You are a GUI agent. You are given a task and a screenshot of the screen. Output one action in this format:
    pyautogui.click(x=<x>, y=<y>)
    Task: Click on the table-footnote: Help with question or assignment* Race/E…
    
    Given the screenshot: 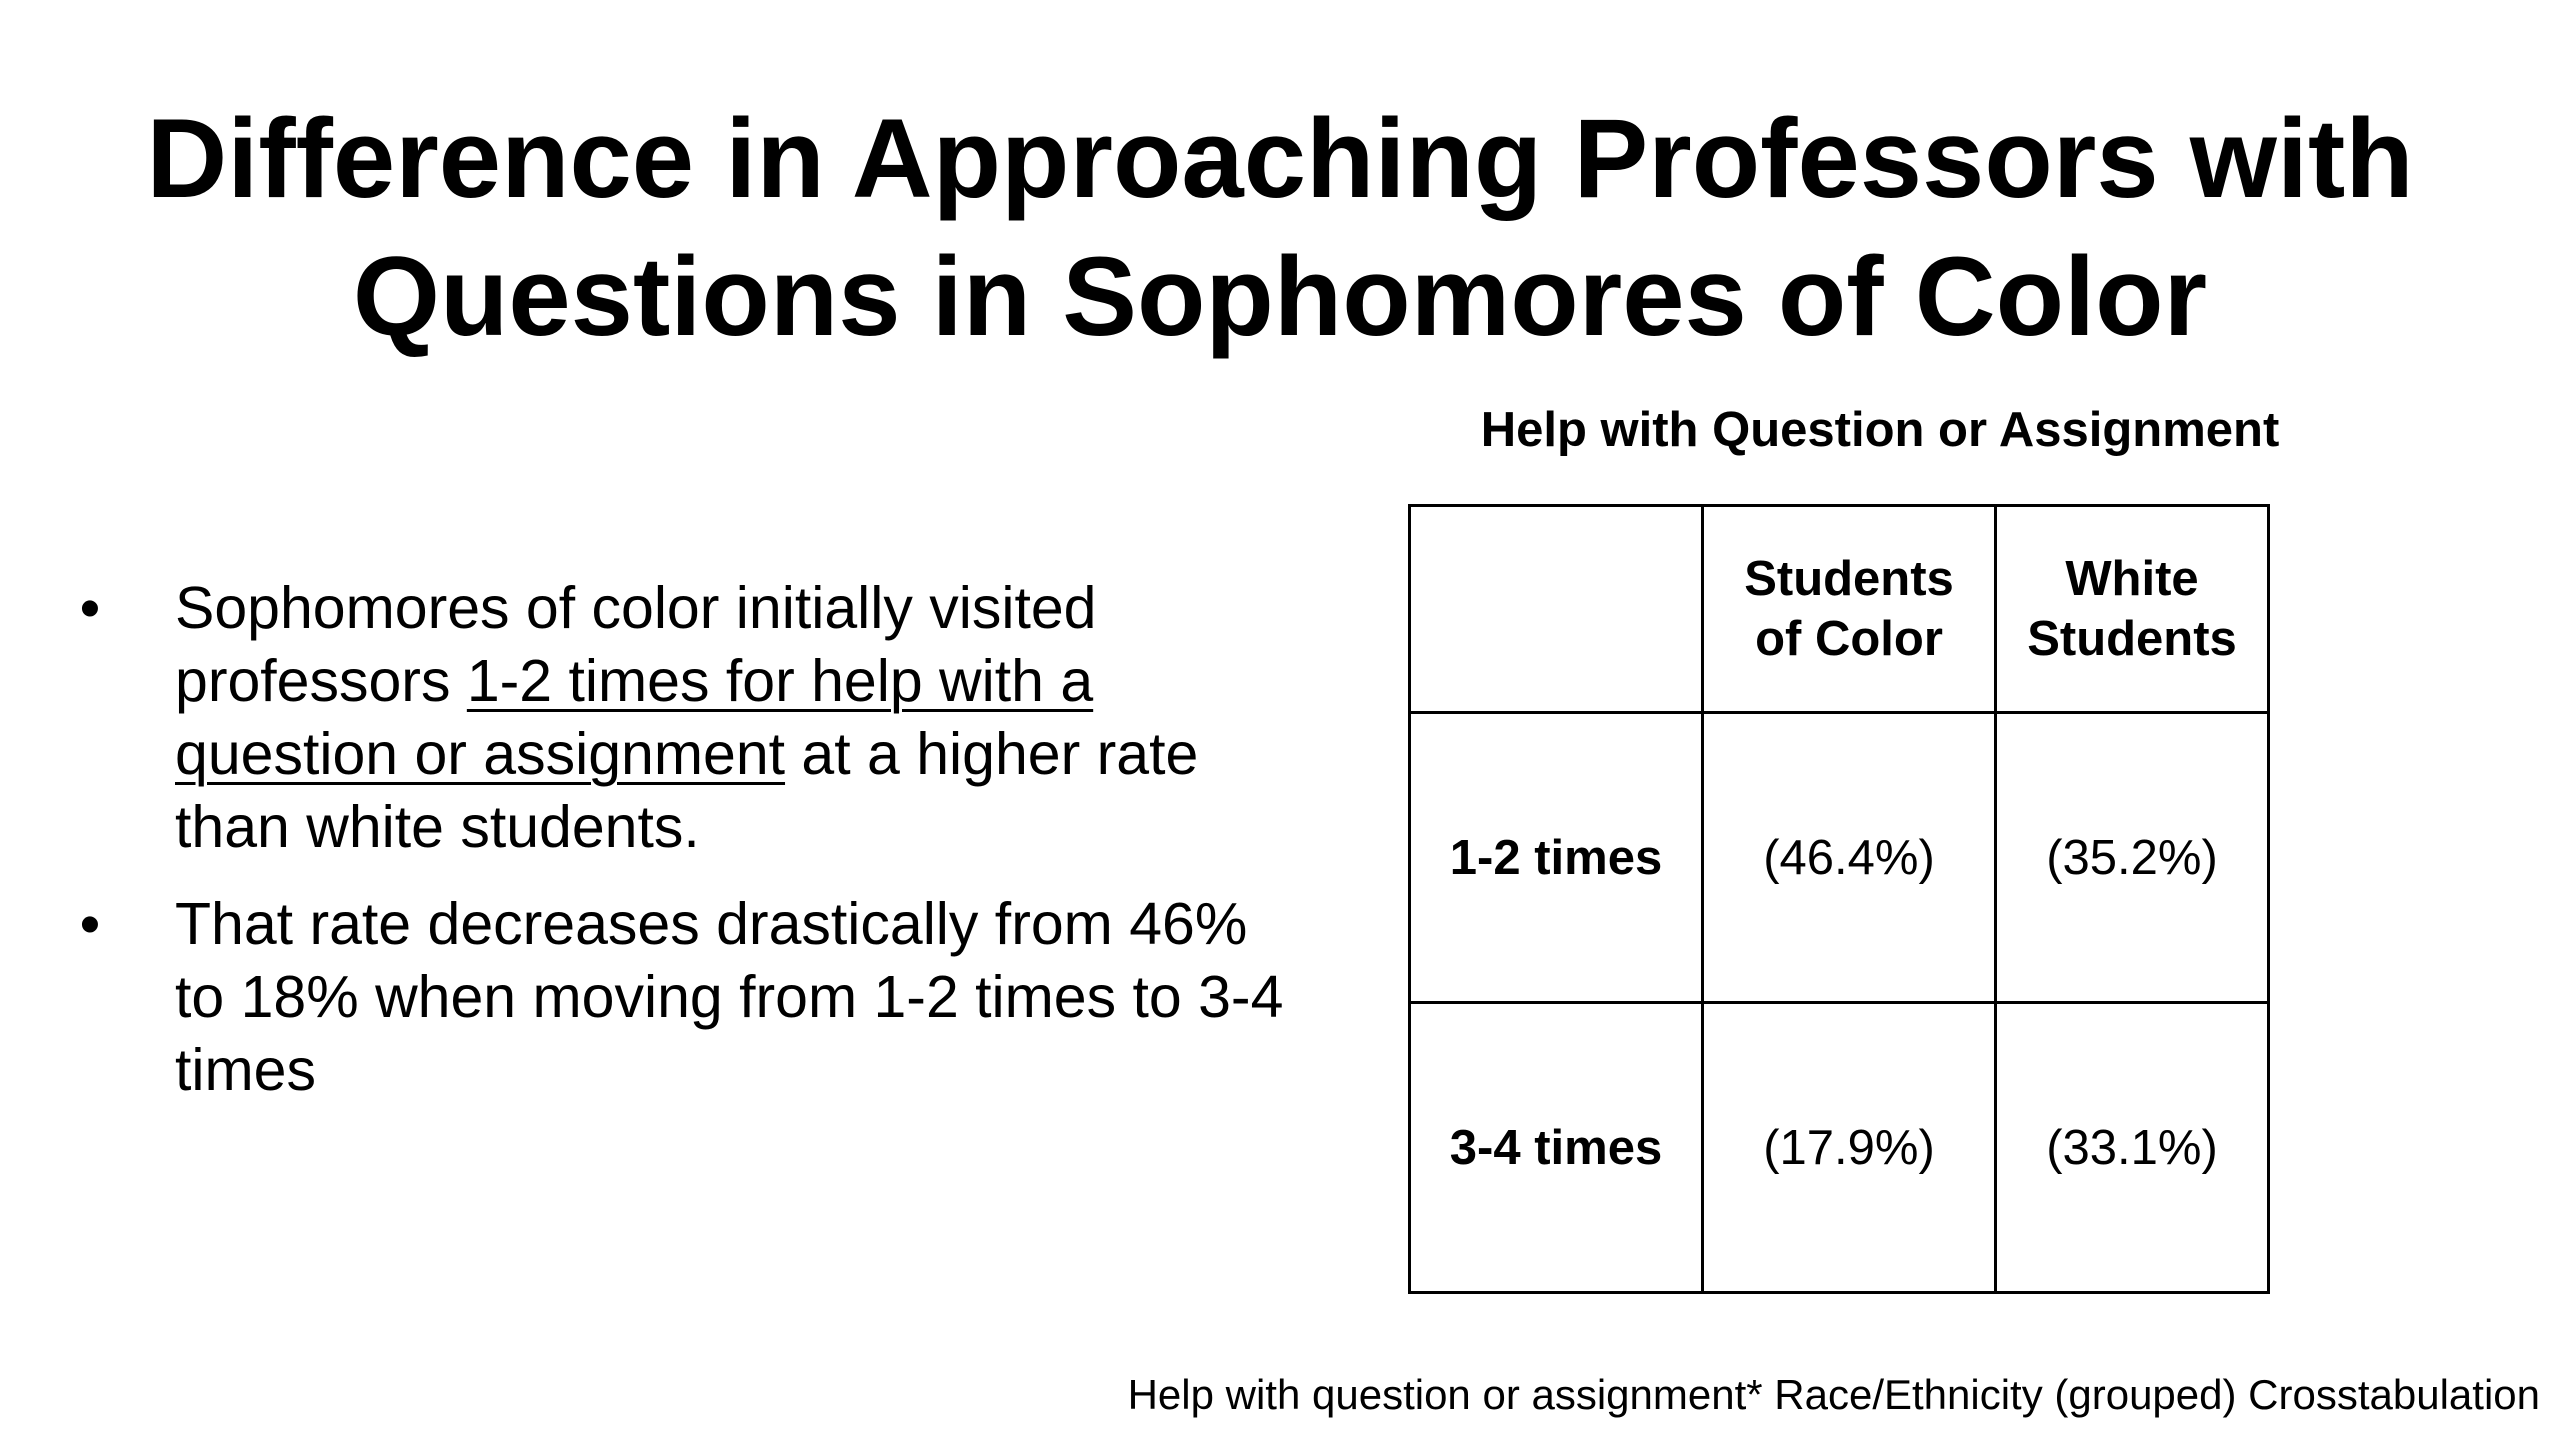 What is the action you would take?
    pyautogui.click(x=1833, y=1394)
    